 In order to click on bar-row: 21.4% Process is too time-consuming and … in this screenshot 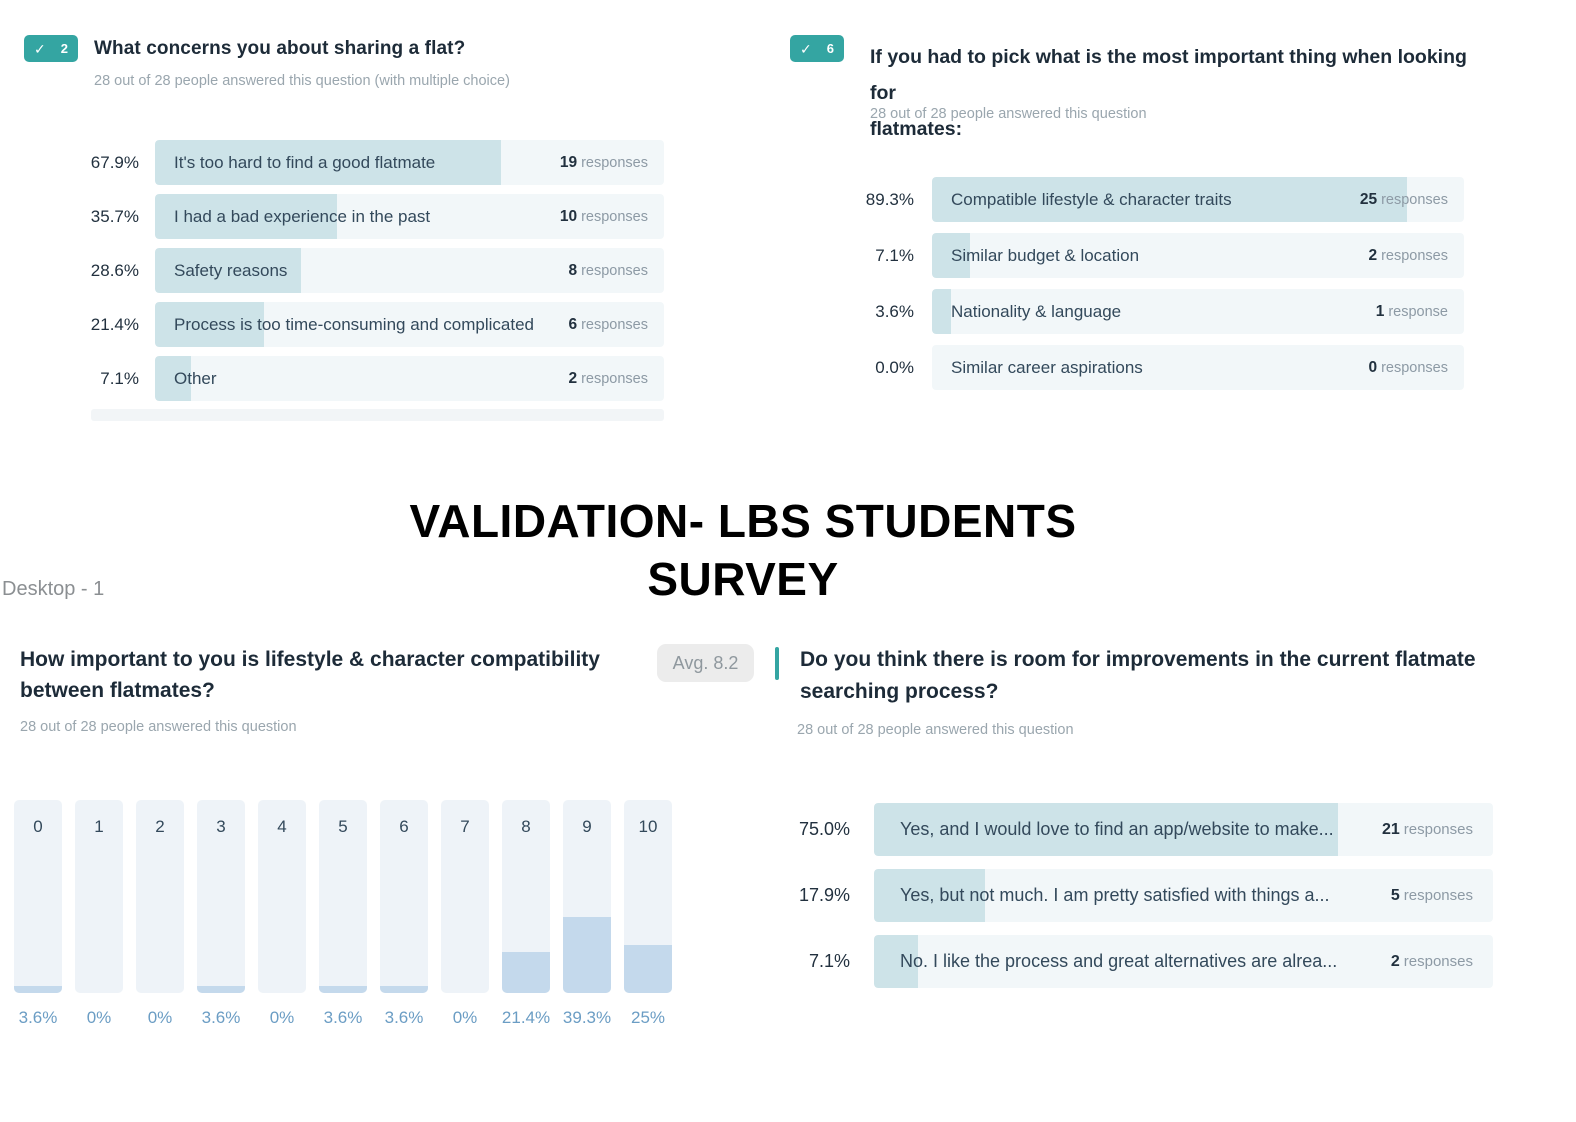, I will do `click(342, 324)`.